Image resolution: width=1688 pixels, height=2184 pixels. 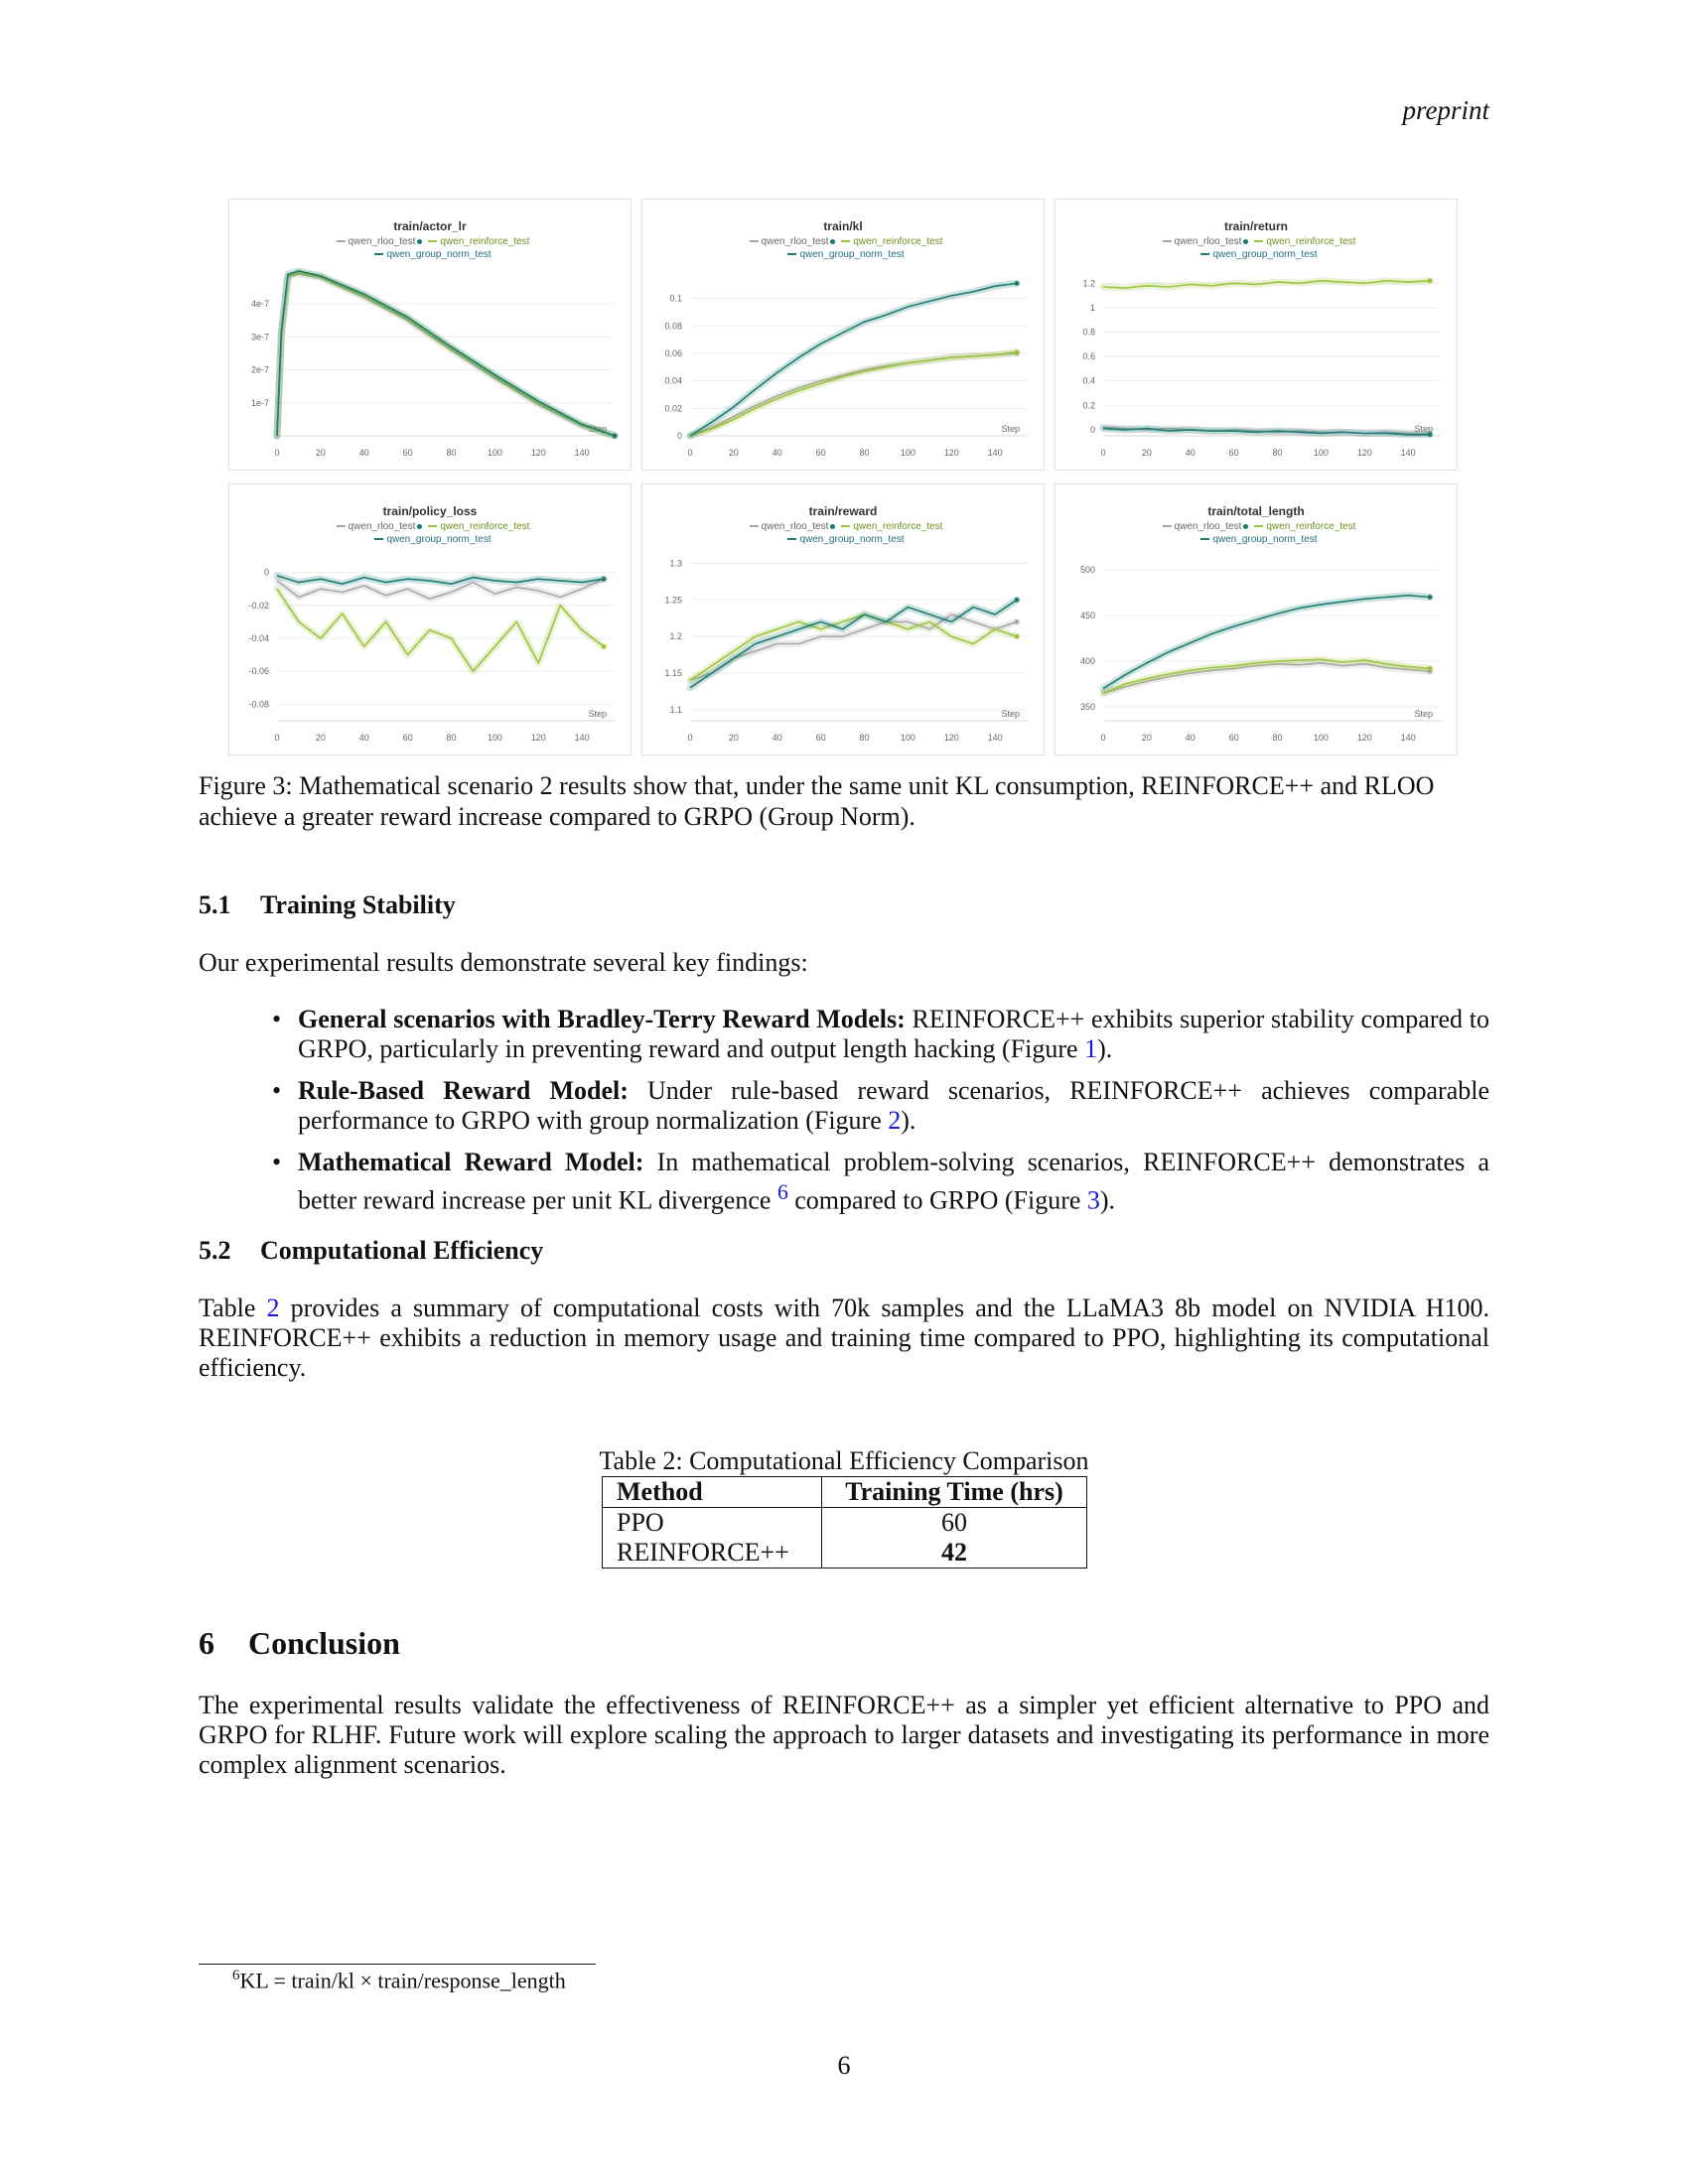 I want to click on y-tick-label: 4e-7, so click(x=260, y=304).